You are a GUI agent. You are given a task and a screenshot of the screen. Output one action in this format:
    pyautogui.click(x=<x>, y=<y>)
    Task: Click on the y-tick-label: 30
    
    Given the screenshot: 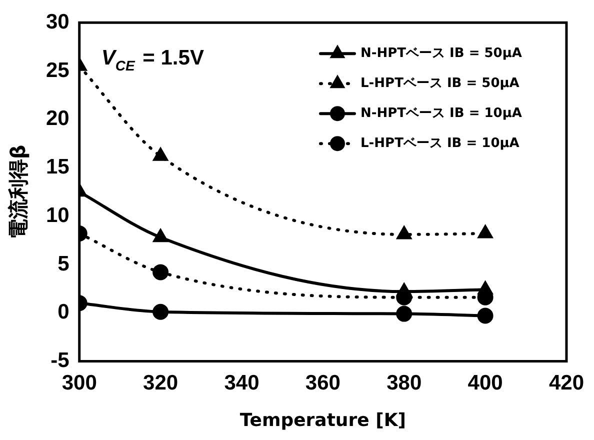 What is the action you would take?
    pyautogui.click(x=58, y=22)
    